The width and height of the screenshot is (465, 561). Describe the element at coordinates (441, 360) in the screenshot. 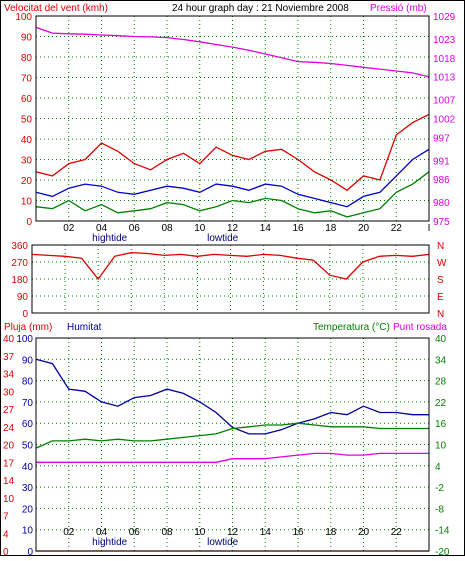

I see `temperature-tick: 34` at that location.